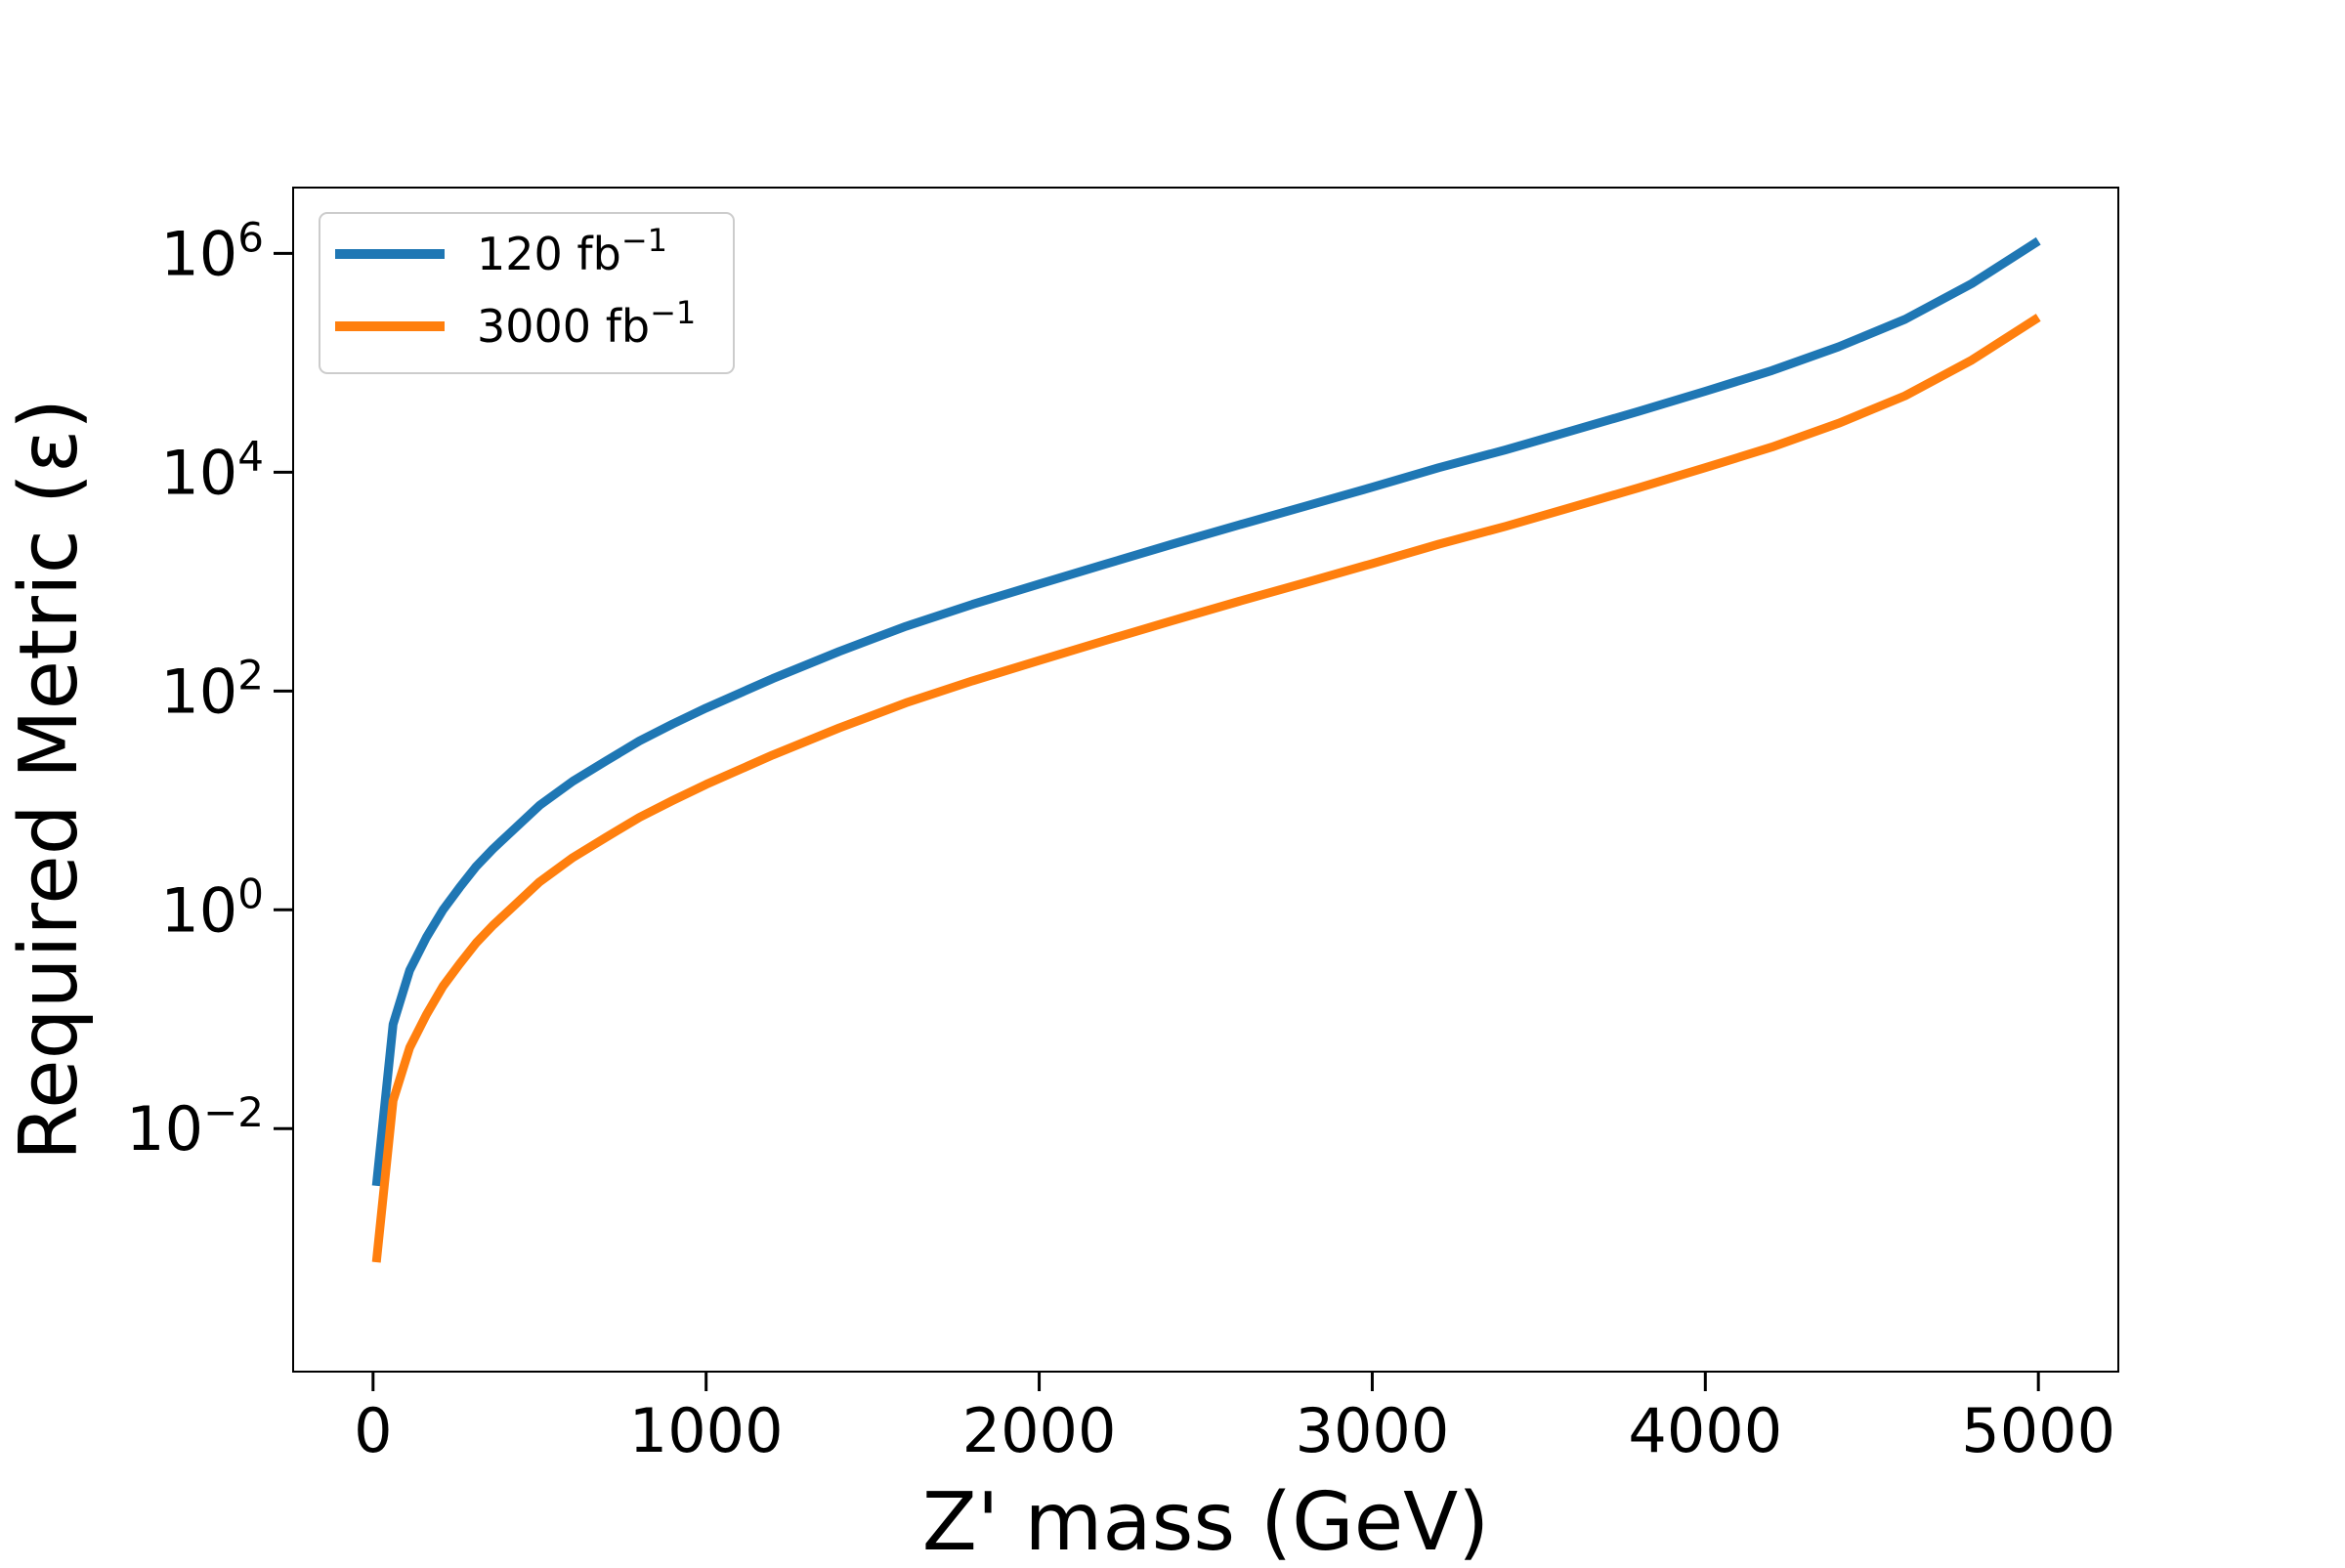  What do you see at coordinates (1373, 1430) in the screenshot?
I see `x-tick-label: 3000` at bounding box center [1373, 1430].